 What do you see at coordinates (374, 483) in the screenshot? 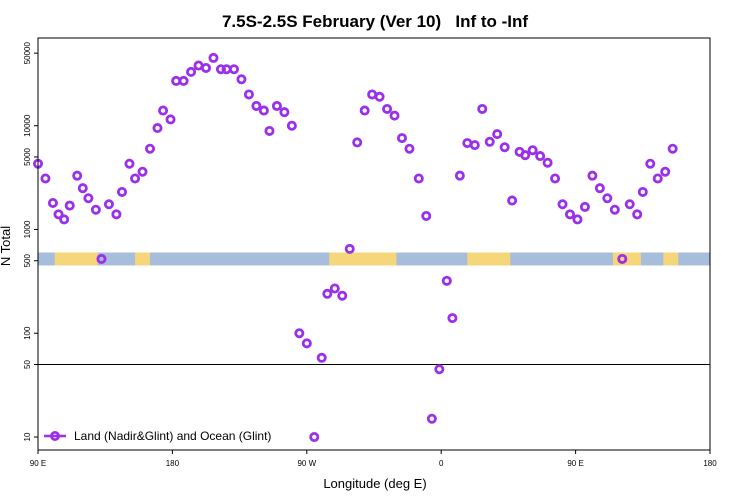
I see `x-axis-label: Longitude (deg E)` at bounding box center [374, 483].